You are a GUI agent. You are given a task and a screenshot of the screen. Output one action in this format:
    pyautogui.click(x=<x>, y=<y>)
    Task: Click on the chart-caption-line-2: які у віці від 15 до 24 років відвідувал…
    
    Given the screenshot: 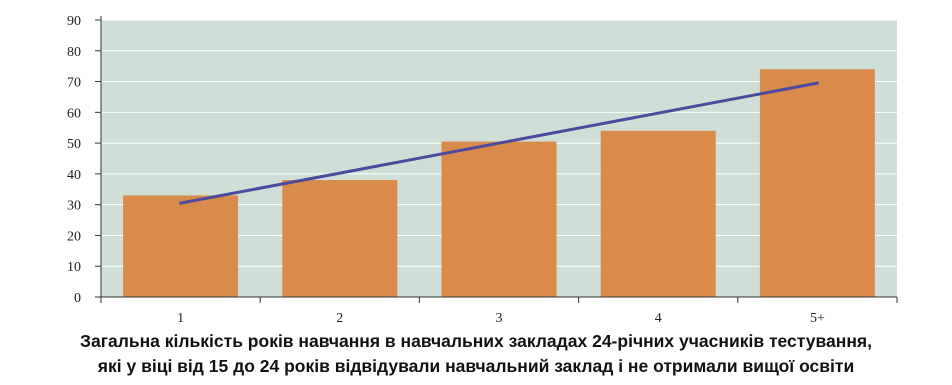 What is the action you would take?
    pyautogui.click(x=476, y=366)
    